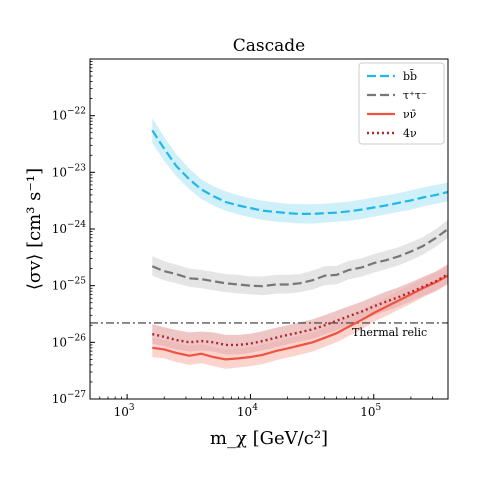 The width and height of the screenshot is (485, 485). I want to click on x-tick-label-2: 10⁵, so click(370, 411).